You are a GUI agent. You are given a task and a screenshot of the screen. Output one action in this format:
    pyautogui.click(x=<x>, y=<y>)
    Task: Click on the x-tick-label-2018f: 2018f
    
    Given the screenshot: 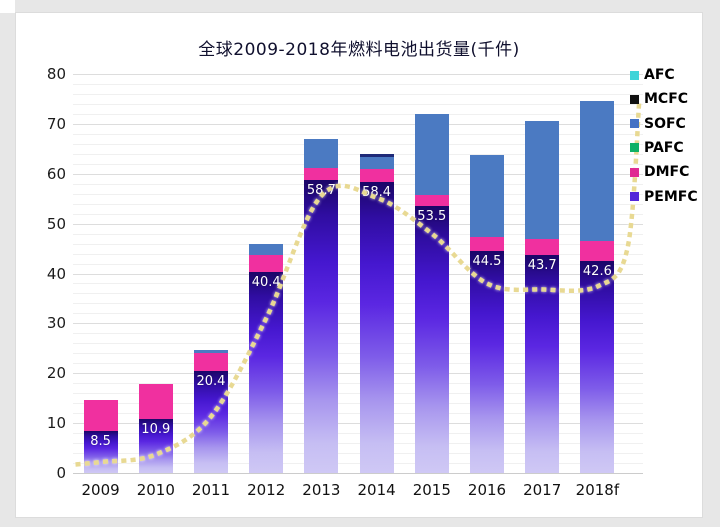 What is the action you would take?
    pyautogui.click(x=597, y=490)
    